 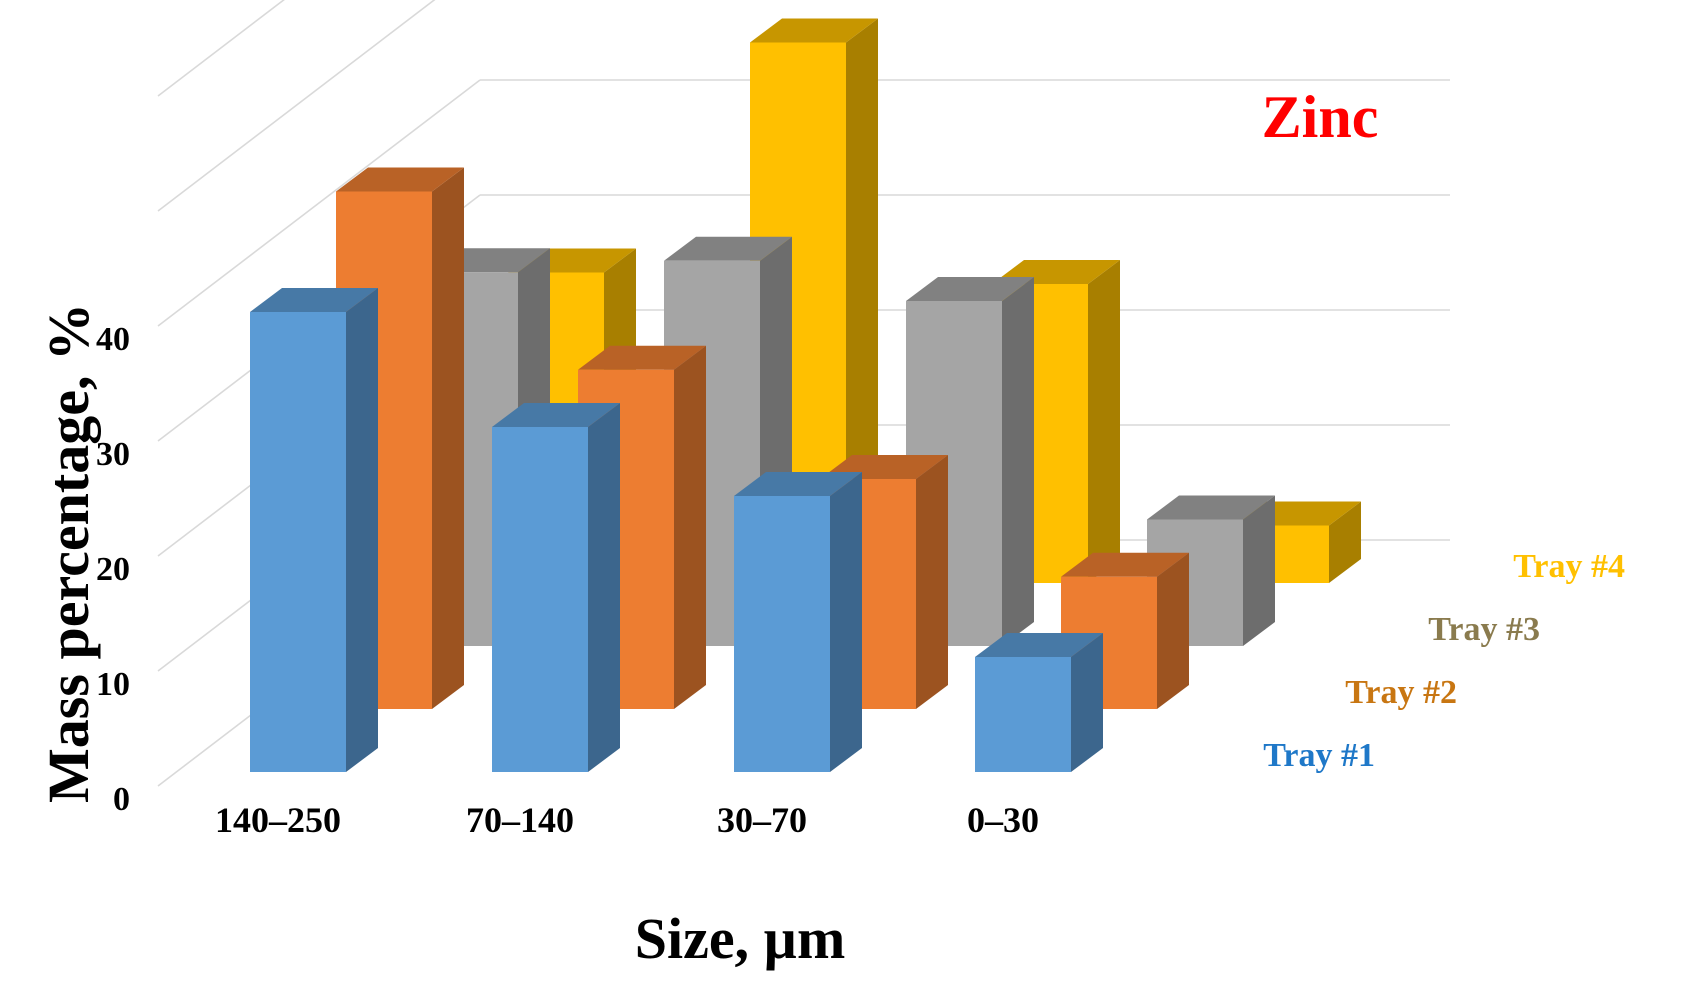 I want to click on x-axis-title: Size, µm, so click(x=740, y=938).